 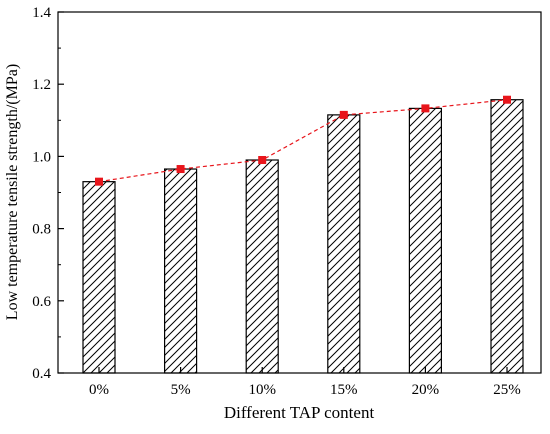 What do you see at coordinates (99, 390) in the screenshot?
I see `x-tick-label: 0%` at bounding box center [99, 390].